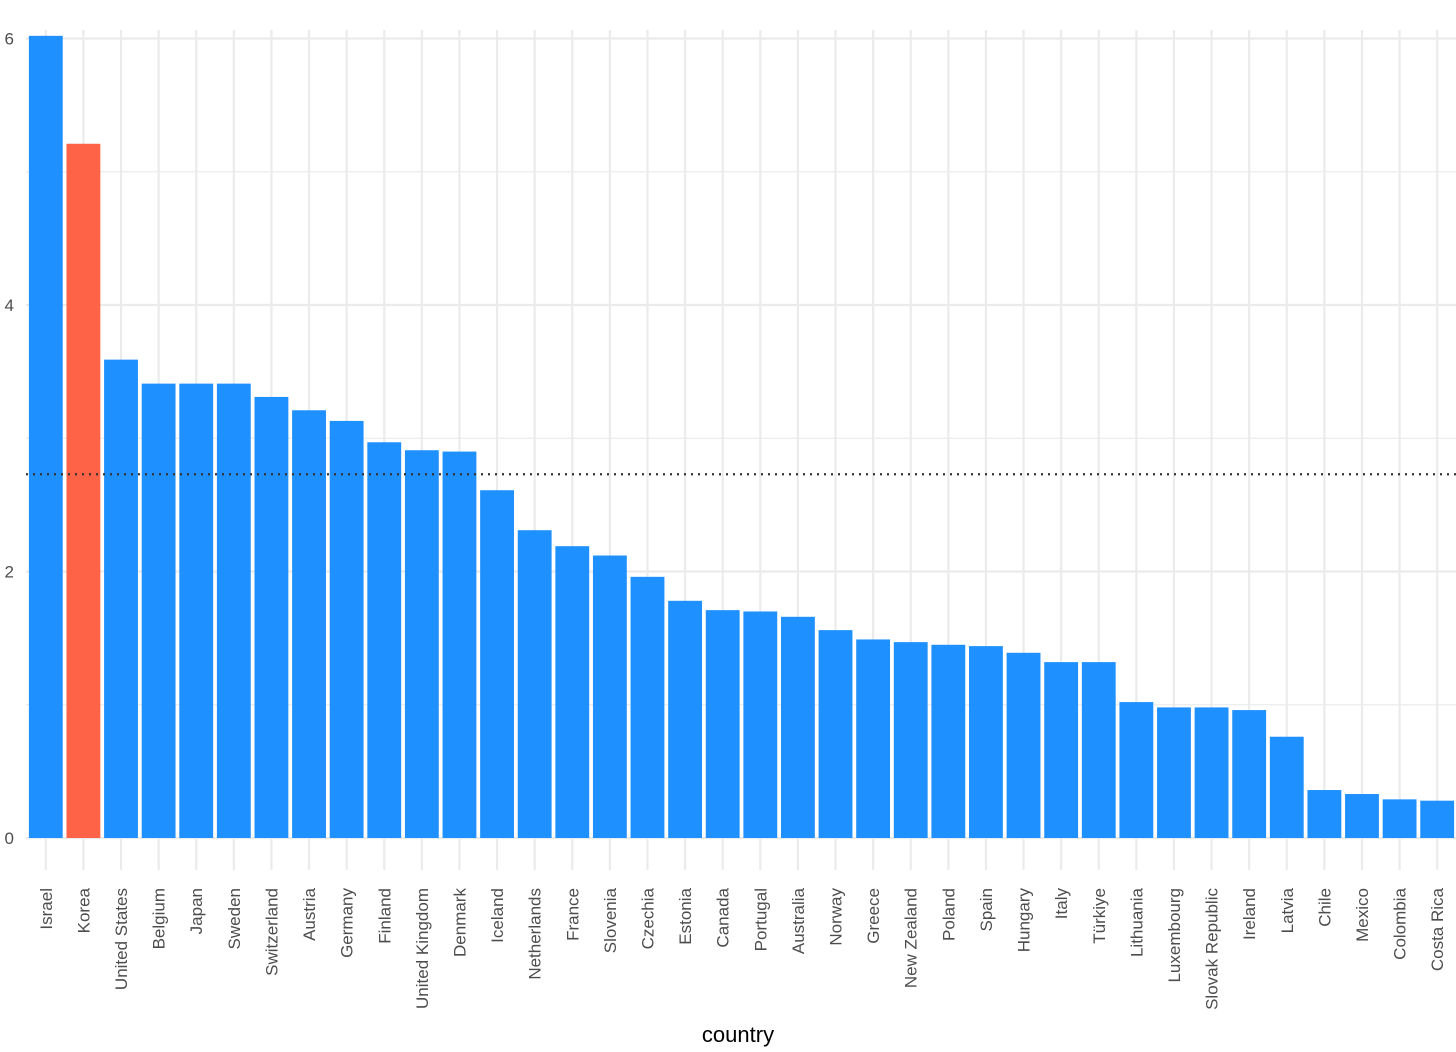  I want to click on bar-new-zealand, so click(910, 740).